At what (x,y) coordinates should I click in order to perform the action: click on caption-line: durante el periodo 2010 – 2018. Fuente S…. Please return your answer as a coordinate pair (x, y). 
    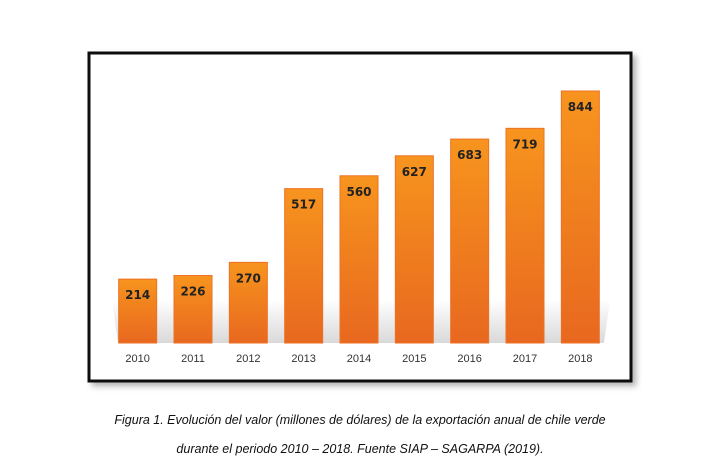
    Looking at the image, I should click on (359, 449).